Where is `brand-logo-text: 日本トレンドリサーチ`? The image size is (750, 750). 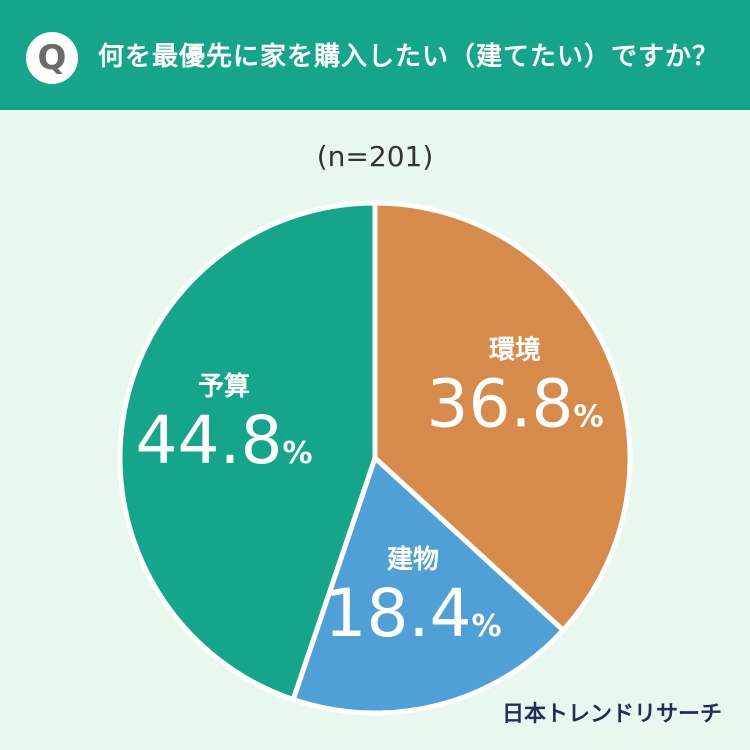 brand-logo-text: 日本トレンドリサーチ is located at coordinates (611, 714).